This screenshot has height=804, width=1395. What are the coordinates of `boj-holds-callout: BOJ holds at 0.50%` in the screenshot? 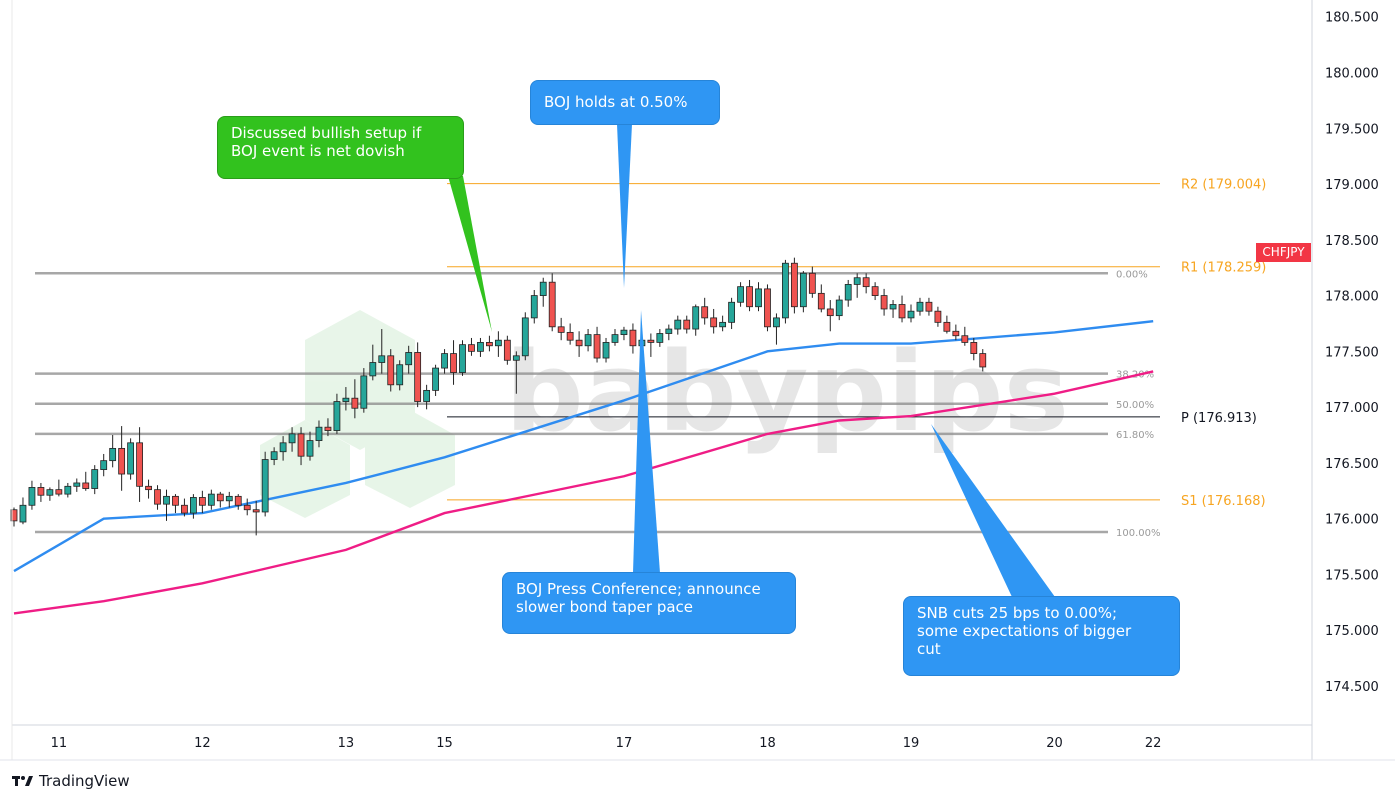 It's located at (625, 102).